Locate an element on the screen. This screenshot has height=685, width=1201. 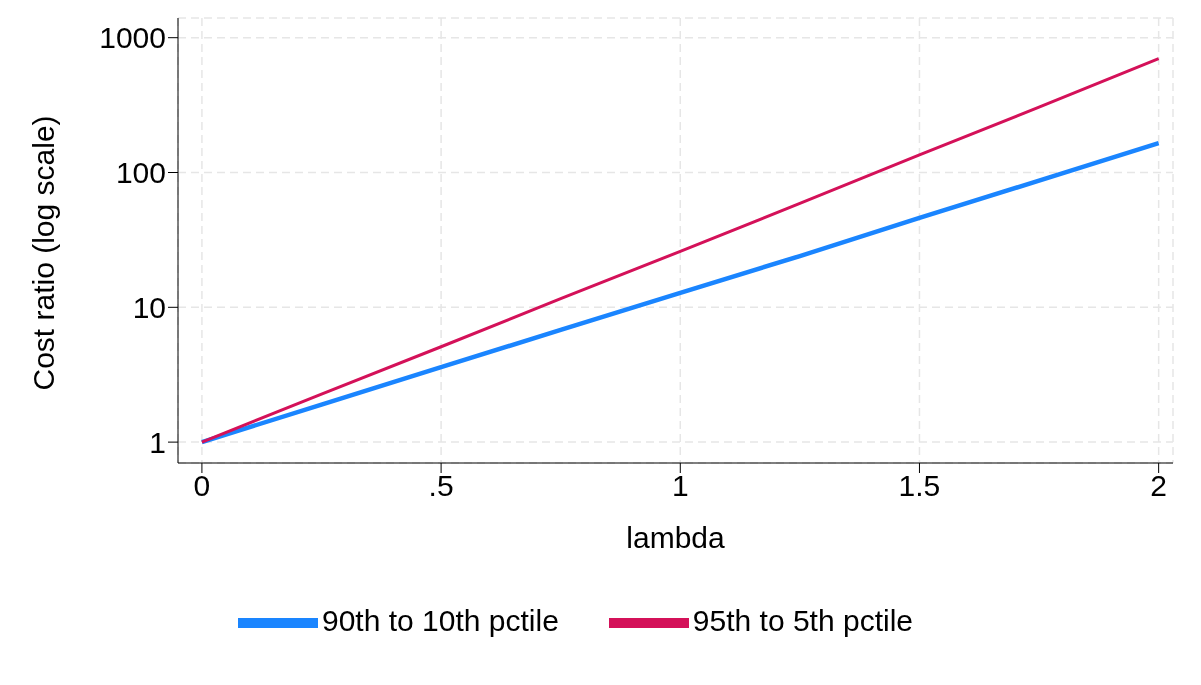
y-tick-label: 1000 is located at coordinates (132, 38).